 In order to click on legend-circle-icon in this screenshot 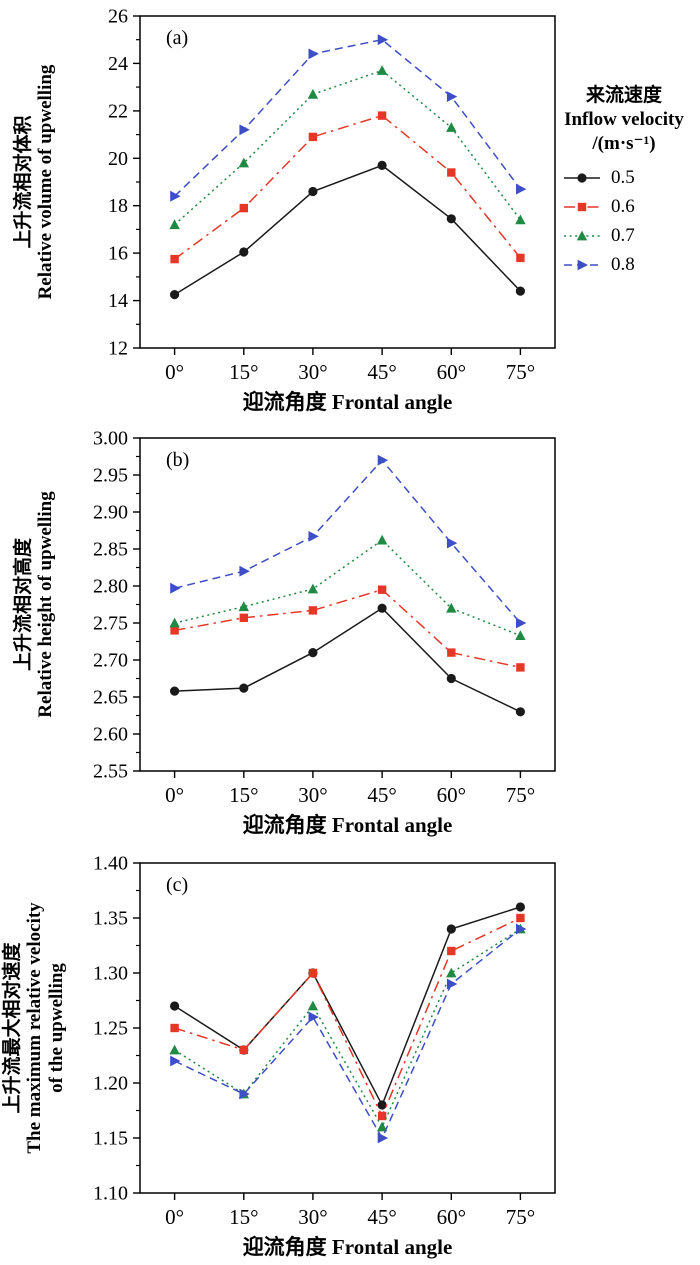, I will do `click(582, 178)`.